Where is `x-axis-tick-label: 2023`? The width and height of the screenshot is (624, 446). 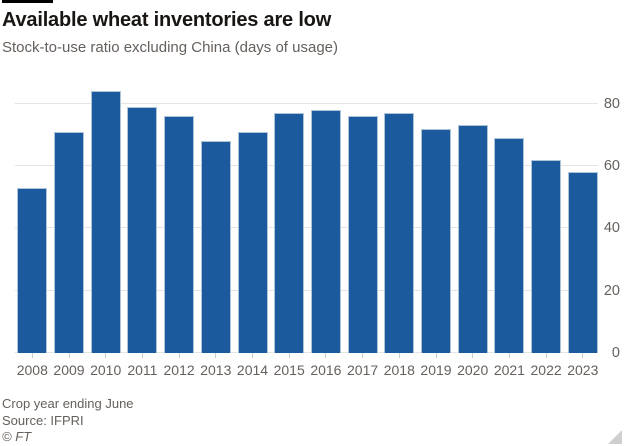 x-axis-tick-label: 2023 is located at coordinates (583, 370).